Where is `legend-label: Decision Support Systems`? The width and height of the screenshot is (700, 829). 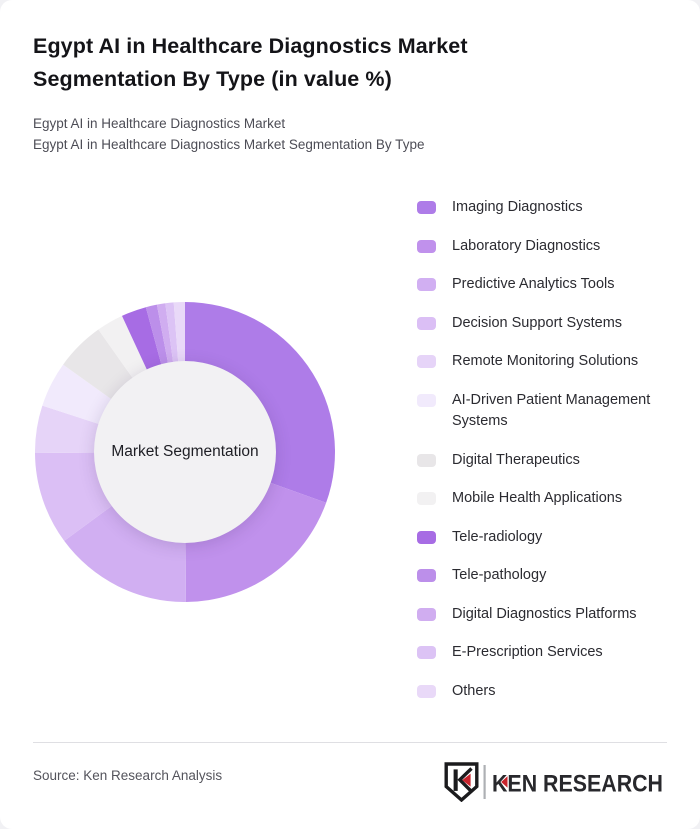
legend-label: Decision Support Systems is located at coordinates (537, 322).